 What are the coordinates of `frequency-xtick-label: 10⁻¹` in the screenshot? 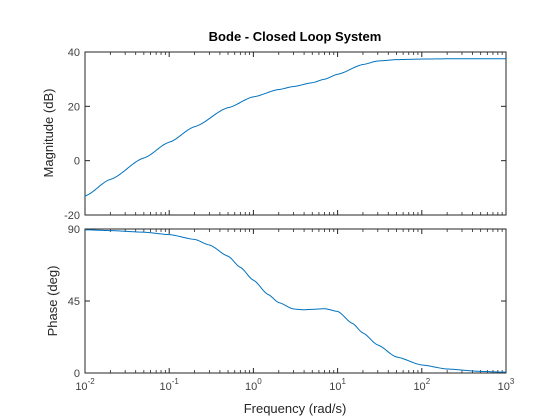 It's located at (170, 385).